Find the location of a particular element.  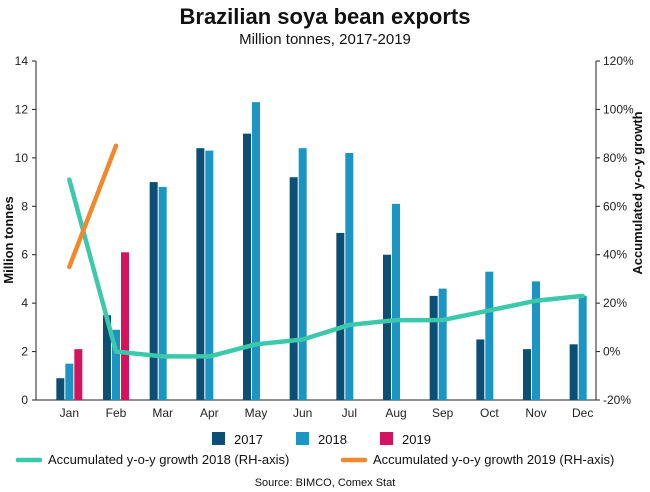

y-tick-label-left: 0 is located at coordinates (24, 400).